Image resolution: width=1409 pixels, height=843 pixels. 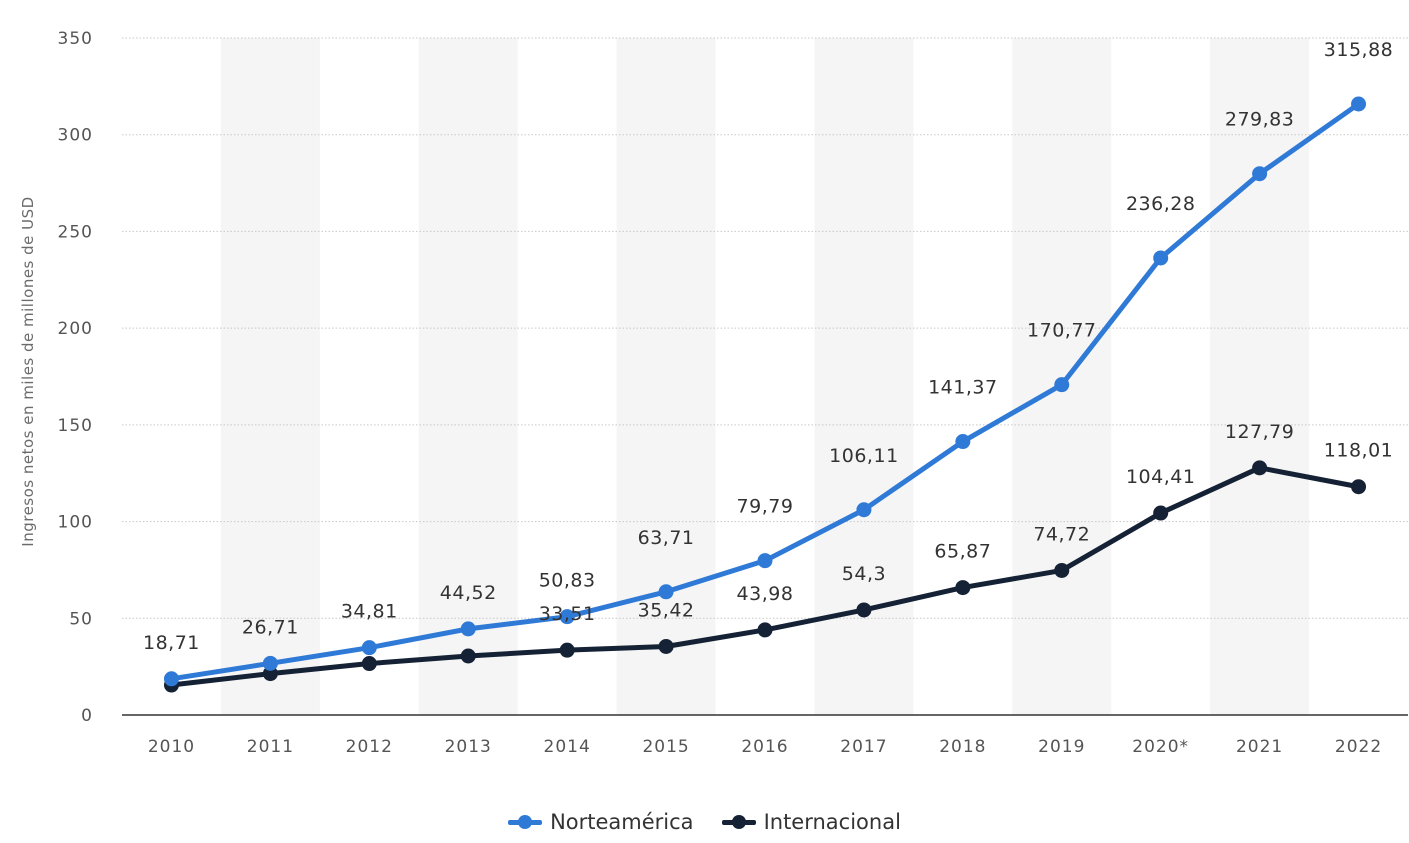 I want to click on legend-item-norteamerica: Norteamérica, so click(x=601, y=822).